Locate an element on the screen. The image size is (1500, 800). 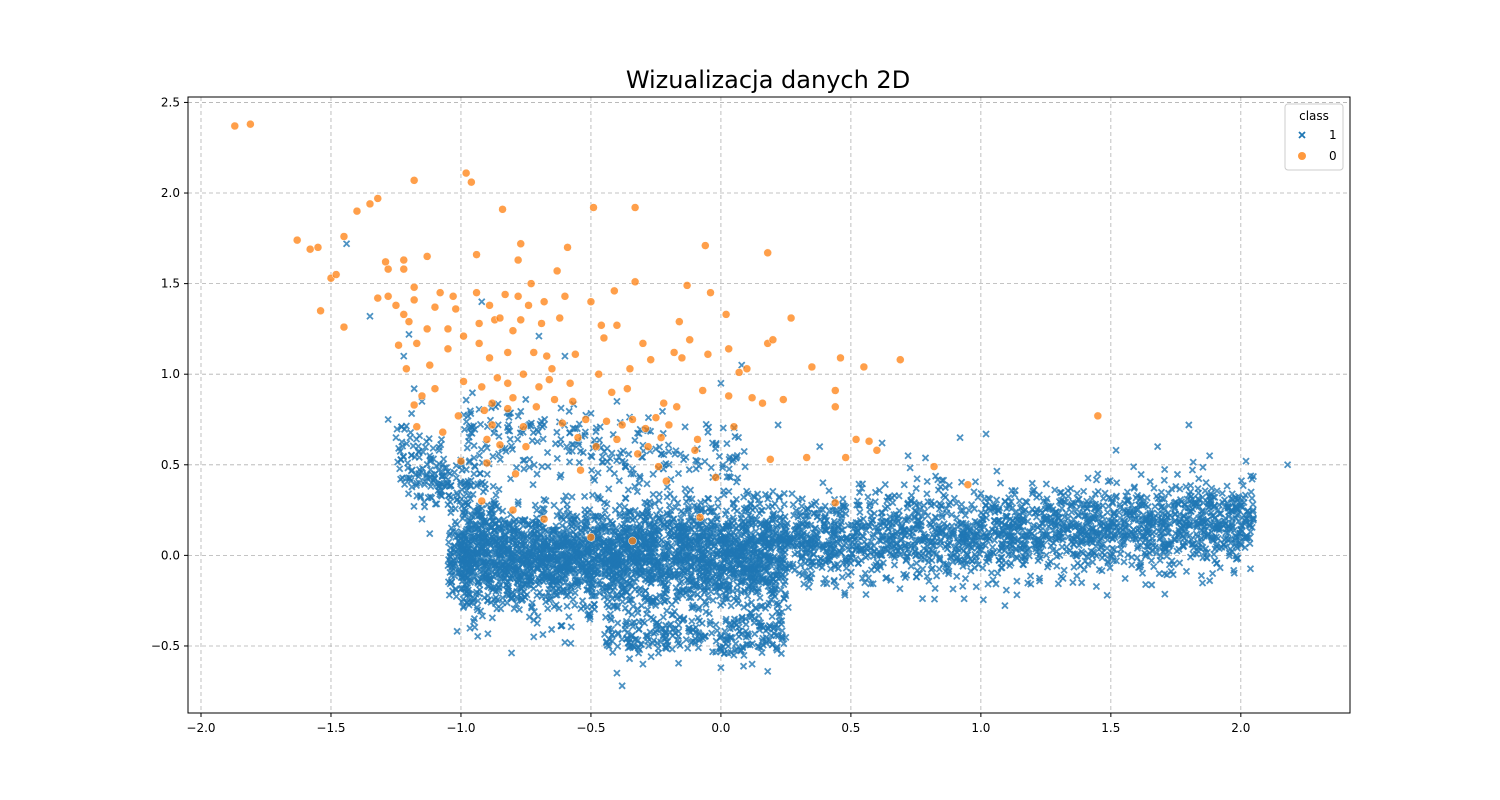
chart-title: Wizualizacja danych 2D is located at coordinates (768, 80).